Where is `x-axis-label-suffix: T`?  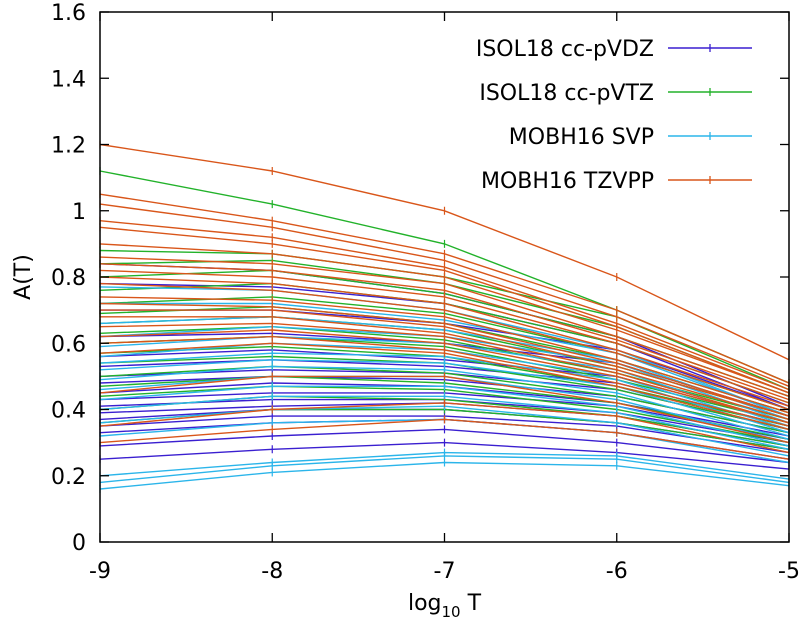
x-axis-label-suffix: T is located at coordinates (471, 603).